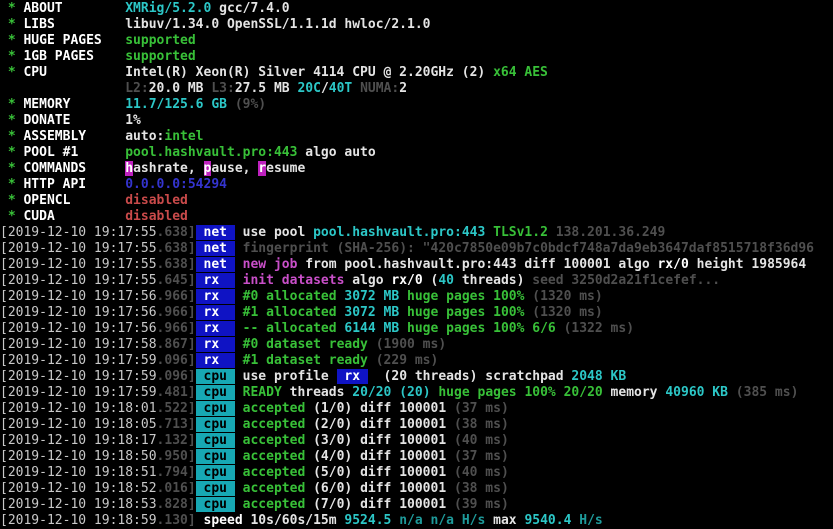 The height and width of the screenshot is (529, 833). What do you see at coordinates (309, 88) in the screenshot?
I see `text-segment: 20C` at bounding box center [309, 88].